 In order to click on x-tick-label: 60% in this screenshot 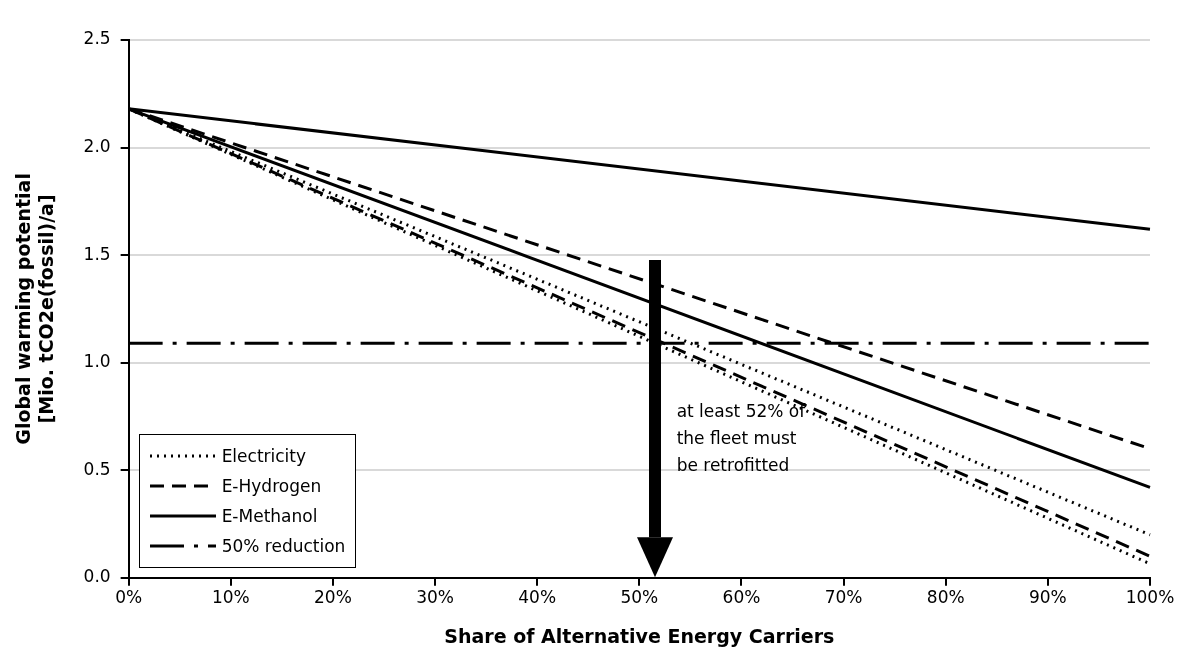, I will do `click(741, 597)`.